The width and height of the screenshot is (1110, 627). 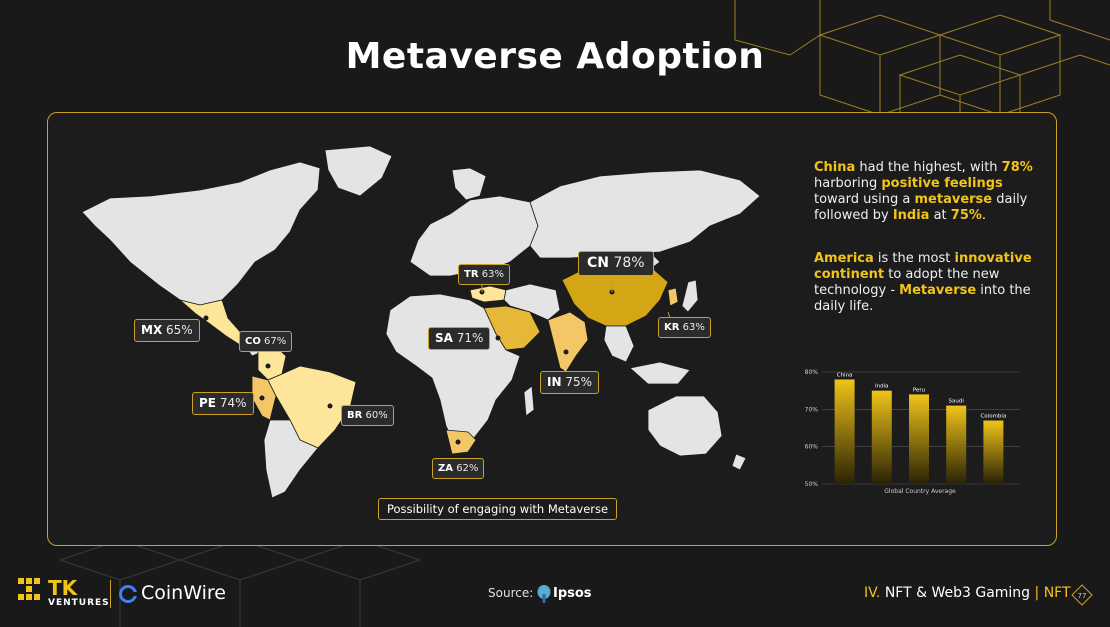 I want to click on page-number: 77, so click(x=1082, y=596).